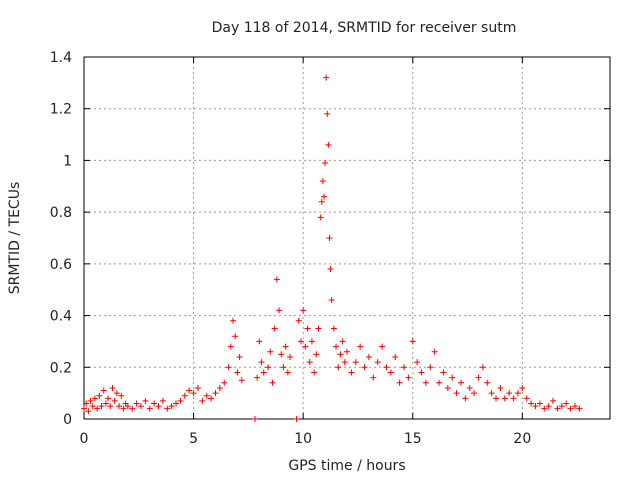  Describe the element at coordinates (303, 439) in the screenshot. I see `x-tick-label: 10` at that location.